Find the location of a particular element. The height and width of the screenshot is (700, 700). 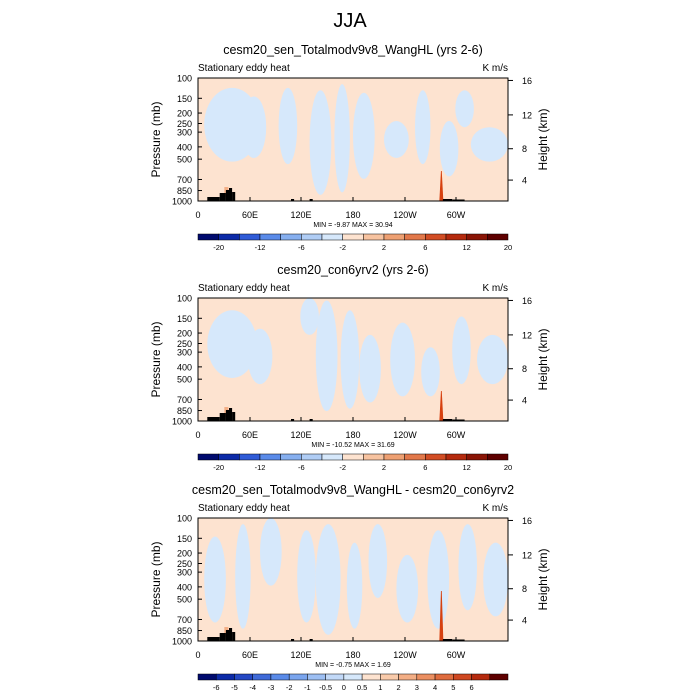

page-title: JJA is located at coordinates (350, 21).